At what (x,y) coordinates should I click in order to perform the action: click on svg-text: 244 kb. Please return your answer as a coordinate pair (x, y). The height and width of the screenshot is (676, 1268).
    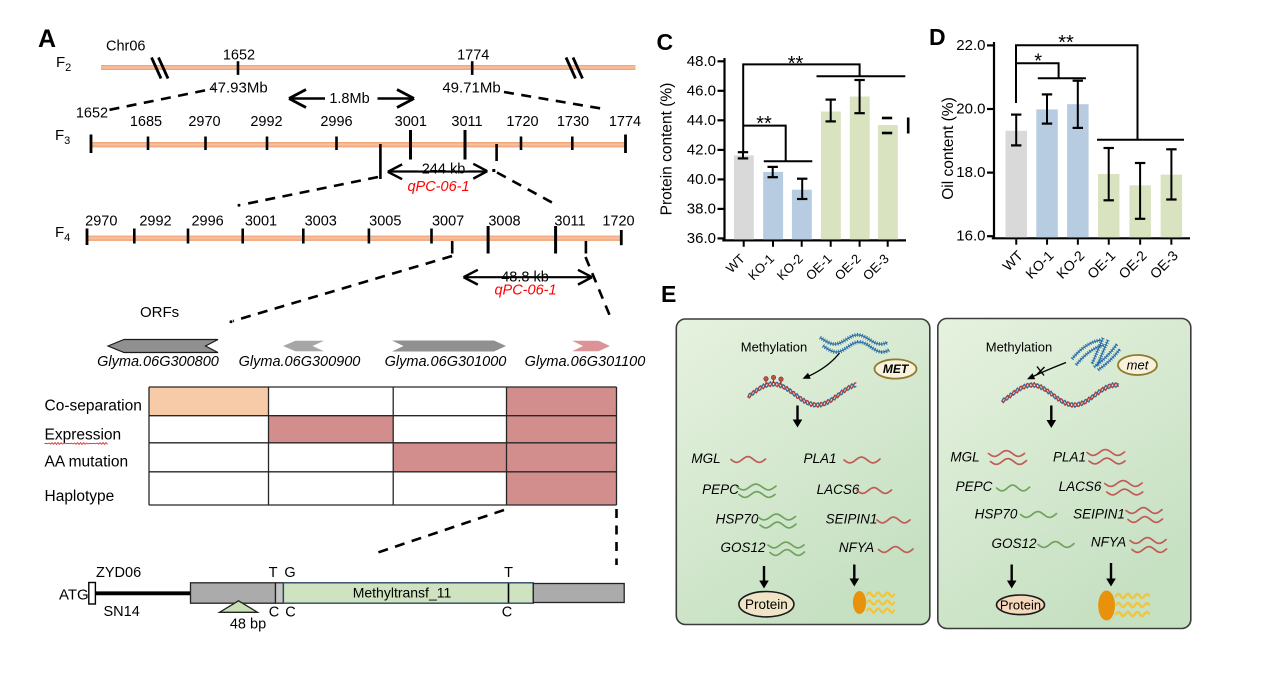
    Looking at the image, I should click on (444, 170).